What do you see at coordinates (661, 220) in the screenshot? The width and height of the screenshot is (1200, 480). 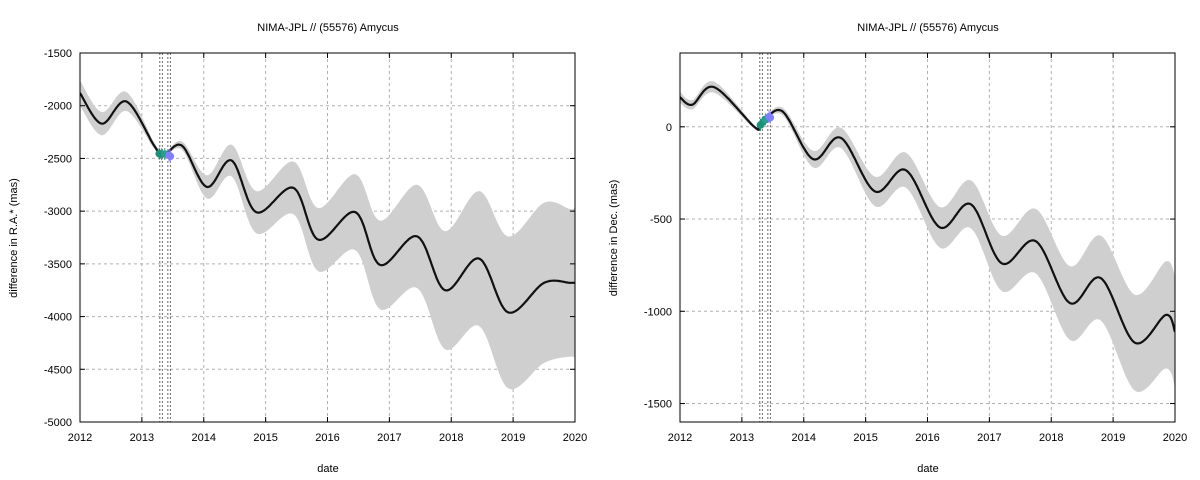 I see `y-tick-label: -500` at bounding box center [661, 220].